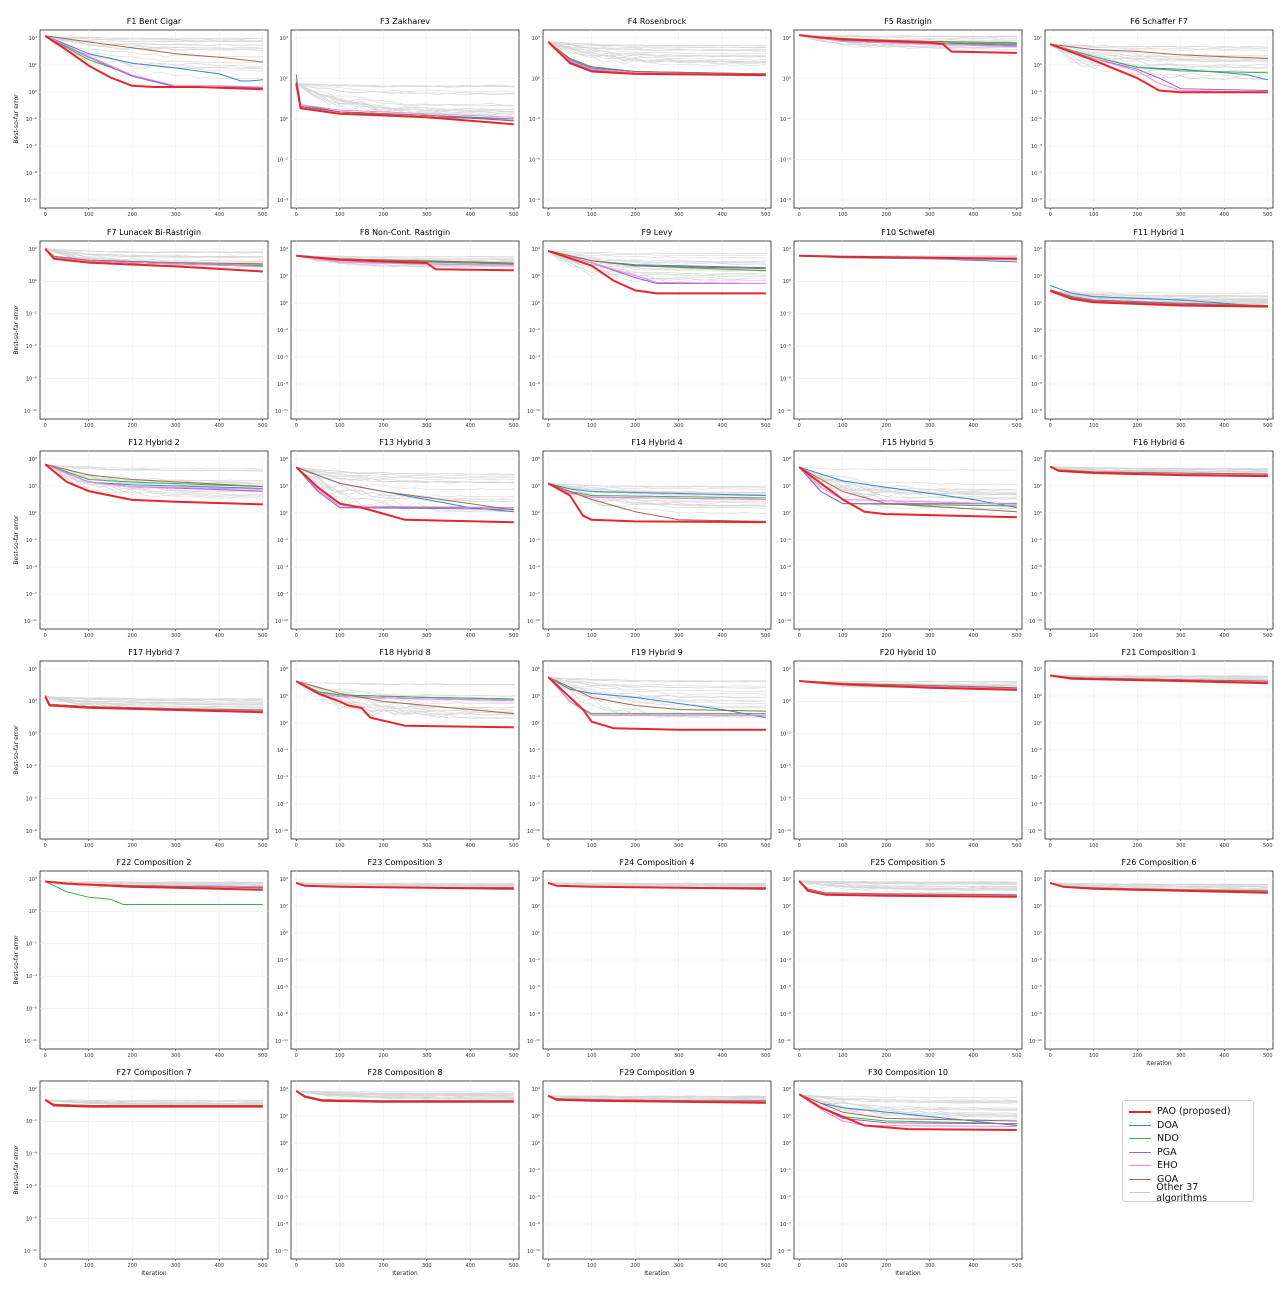  I want to click on y-tick-label: 10⁵, so click(536, 697).